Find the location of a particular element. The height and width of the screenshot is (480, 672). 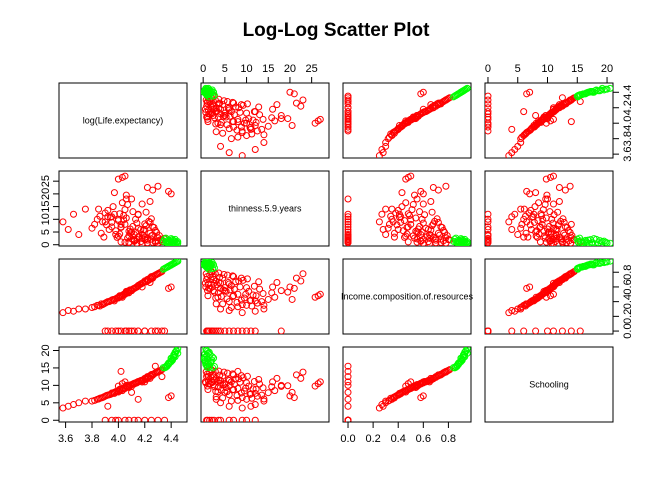

variable-label: Income.composition.of.resources is located at coordinates (407, 297).